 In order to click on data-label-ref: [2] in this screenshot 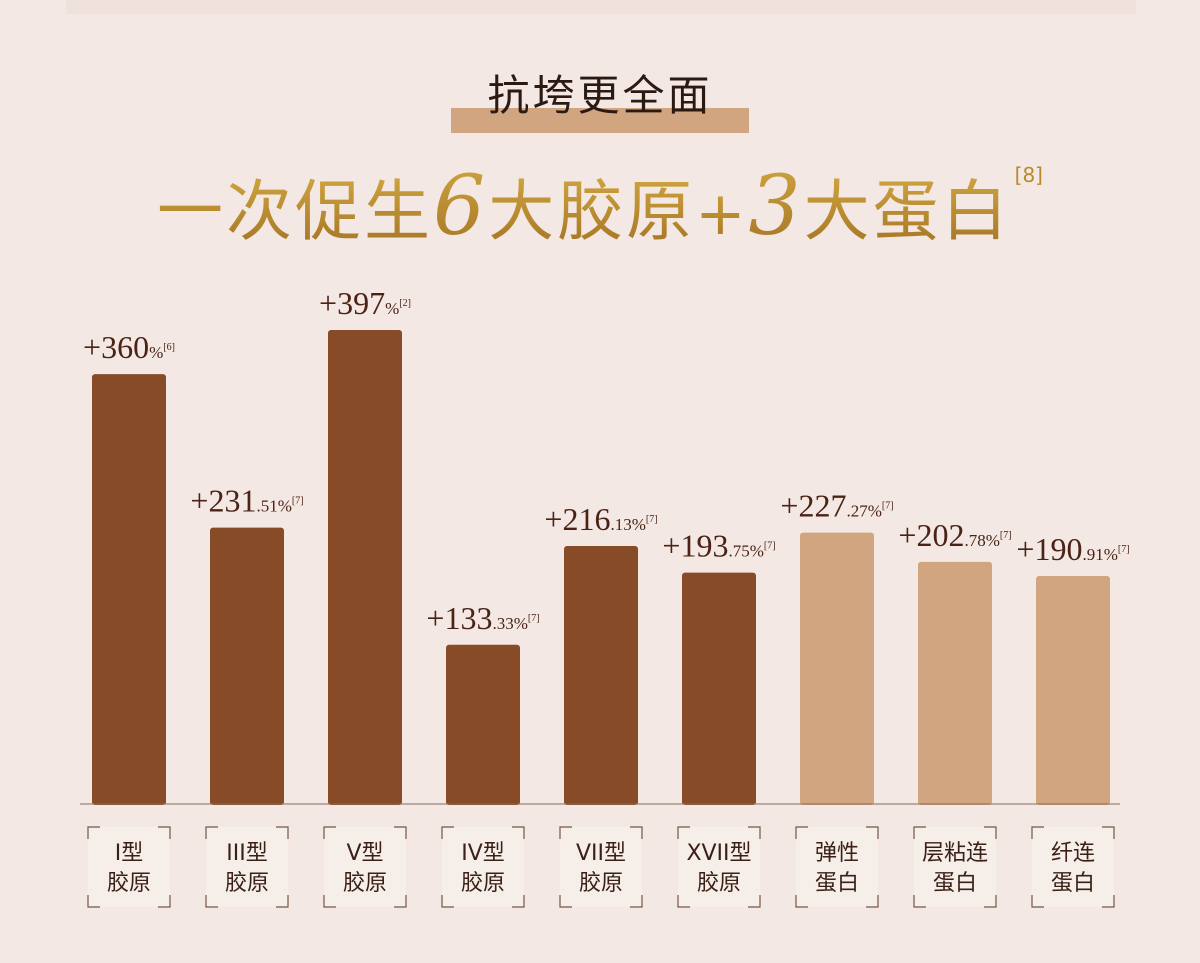, I will do `click(405, 303)`.